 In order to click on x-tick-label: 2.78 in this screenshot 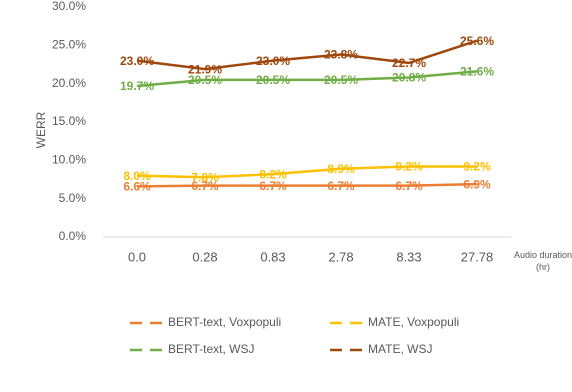, I will do `click(340, 256)`.